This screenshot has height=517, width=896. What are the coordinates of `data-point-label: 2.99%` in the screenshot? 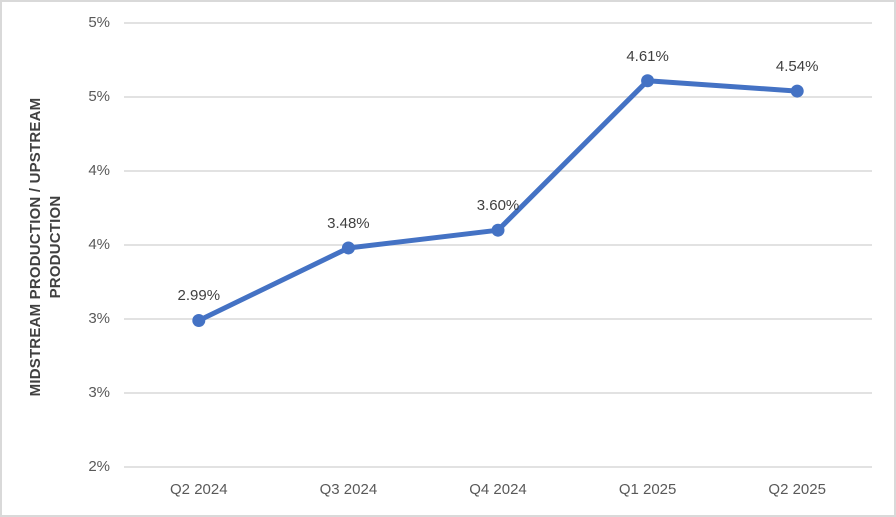 It's located at (199, 296).